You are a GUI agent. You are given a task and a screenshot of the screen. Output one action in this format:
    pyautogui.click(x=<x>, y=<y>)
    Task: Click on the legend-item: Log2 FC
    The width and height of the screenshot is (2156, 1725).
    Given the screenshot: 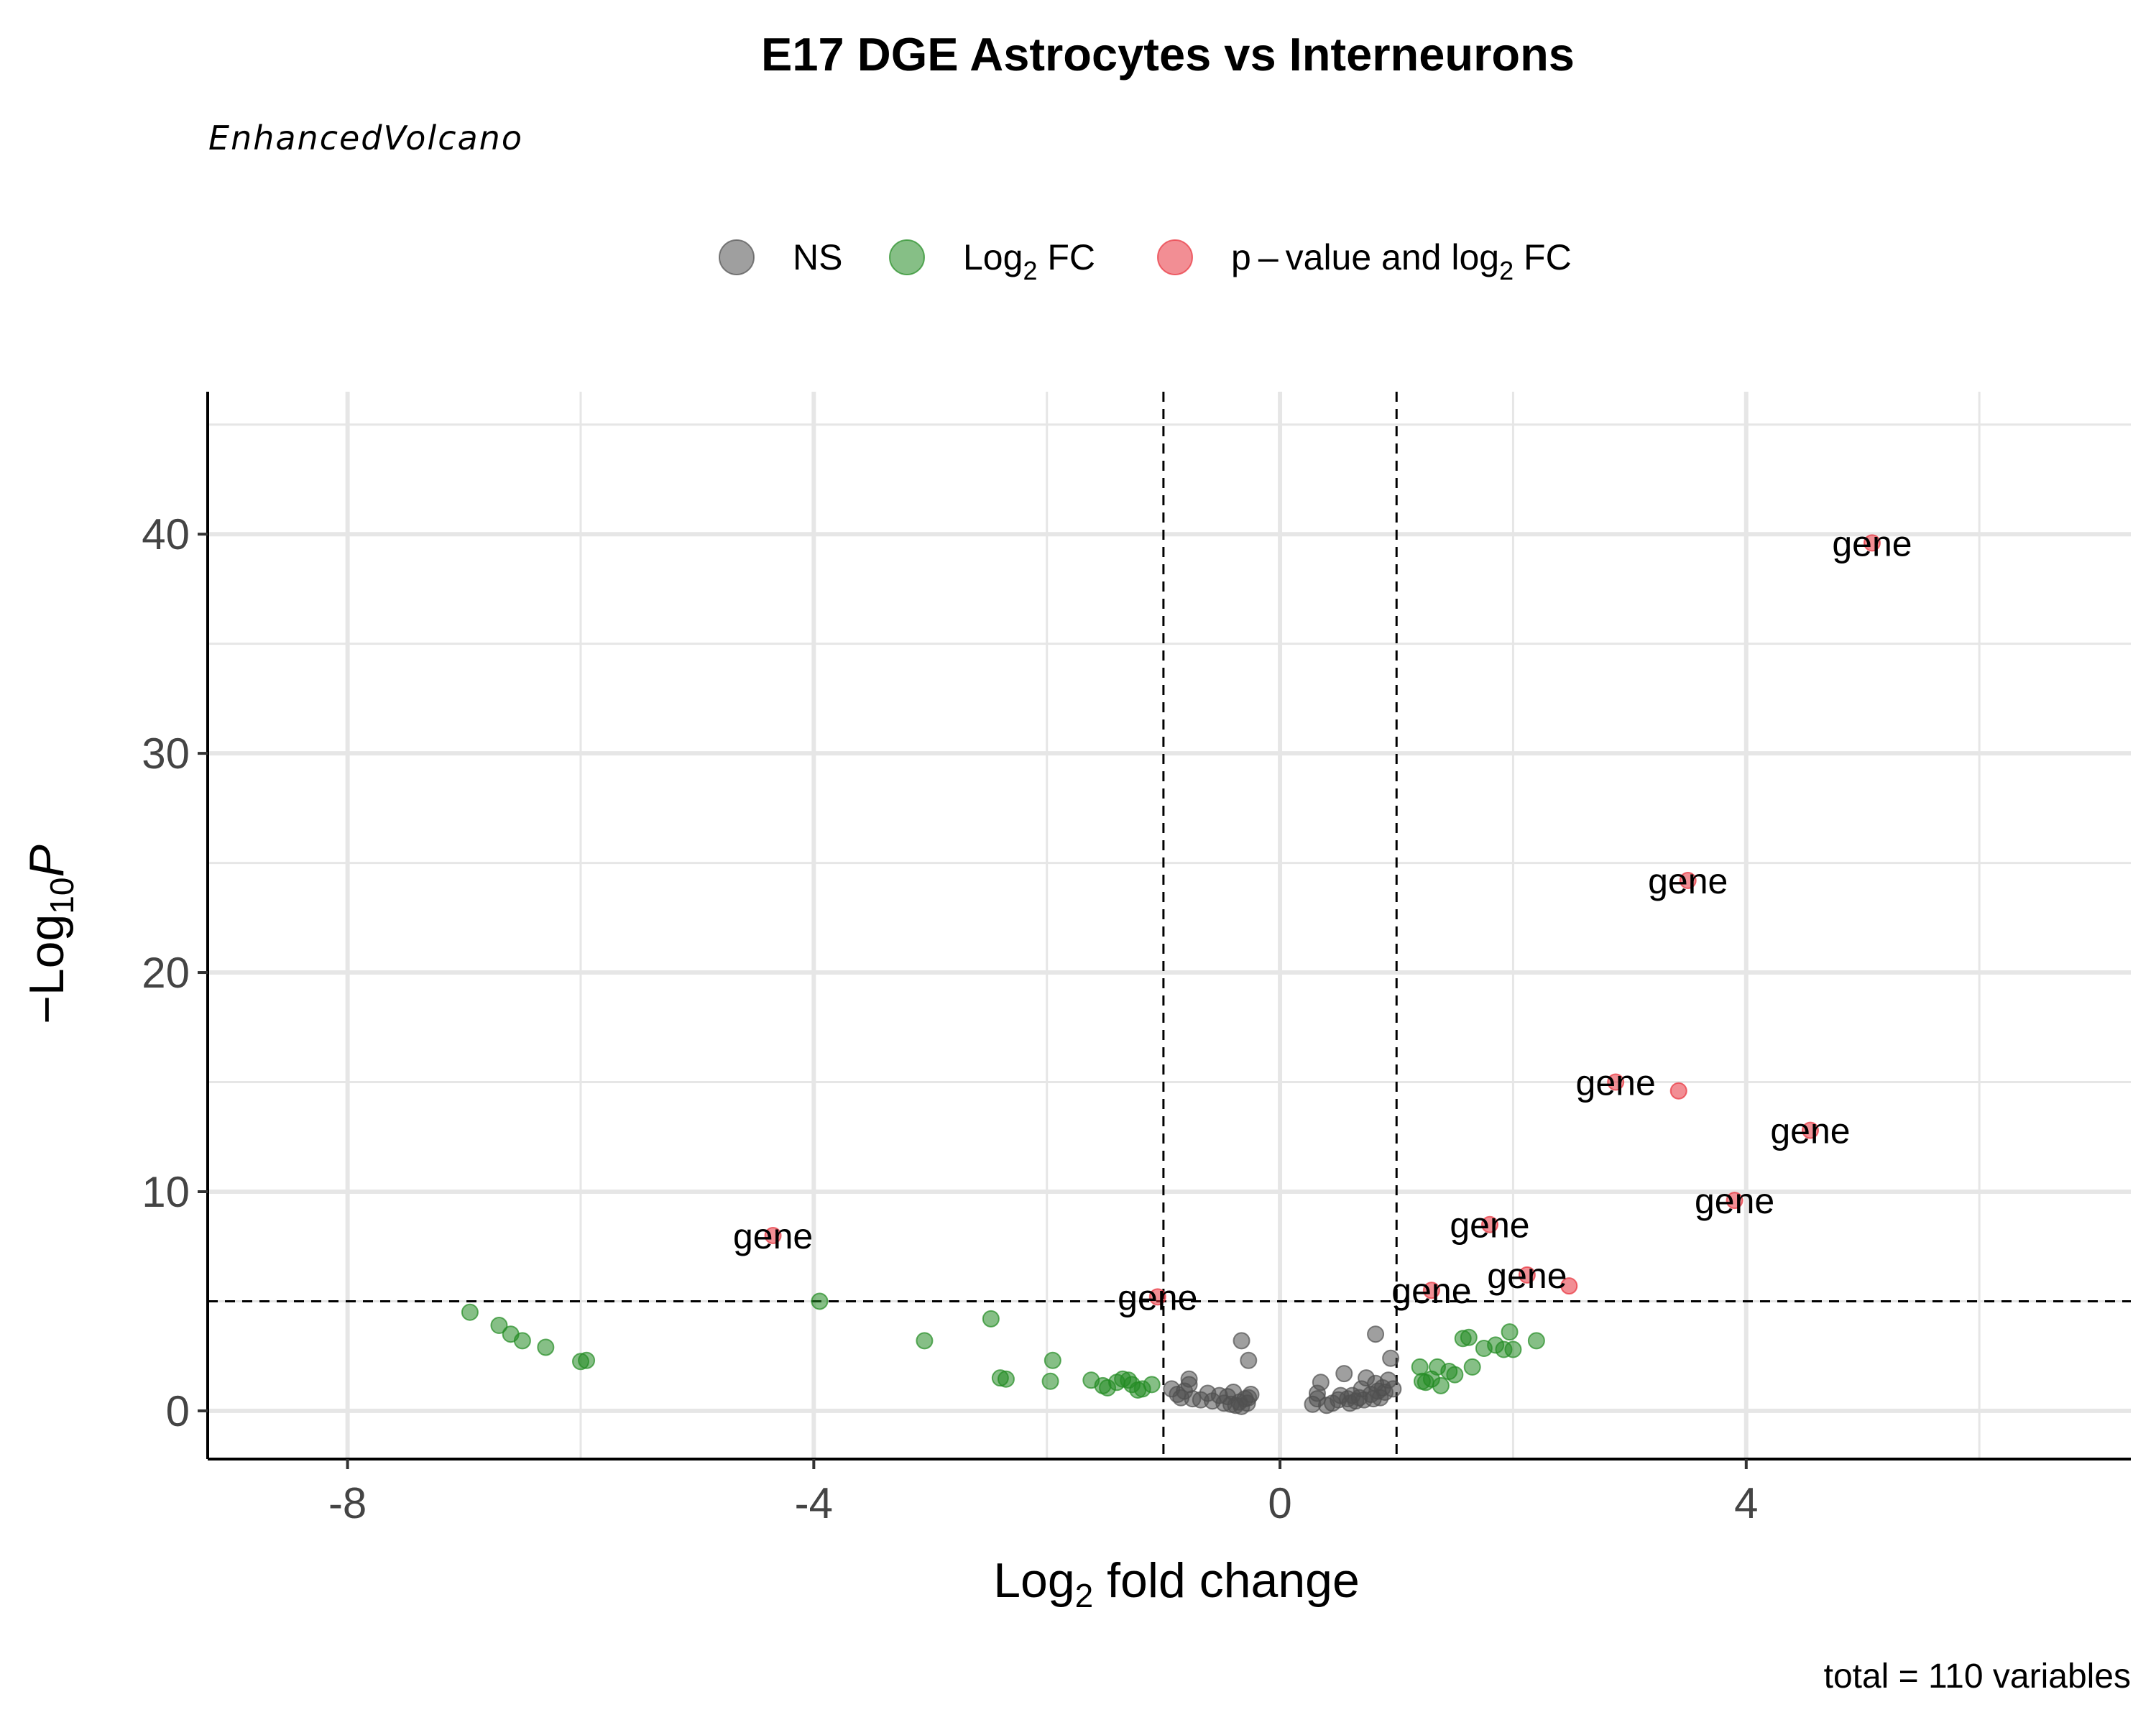 What is the action you would take?
    pyautogui.click(x=992, y=261)
    